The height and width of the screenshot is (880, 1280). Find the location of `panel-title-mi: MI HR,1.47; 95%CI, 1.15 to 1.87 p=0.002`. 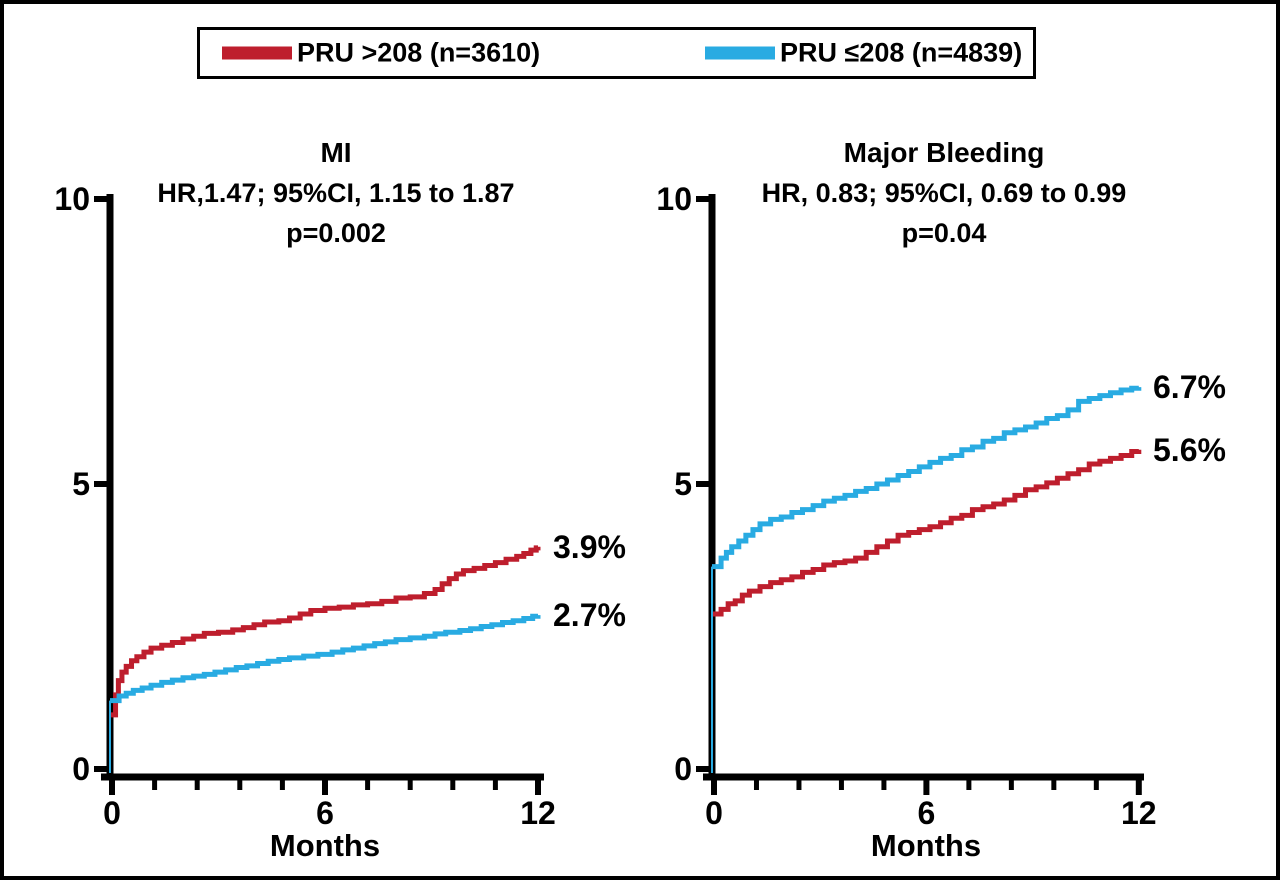

panel-title-mi: MI HR,1.47; 95%CI, 1.15 to 1.87 p=0.002 is located at coordinates (336, 193).